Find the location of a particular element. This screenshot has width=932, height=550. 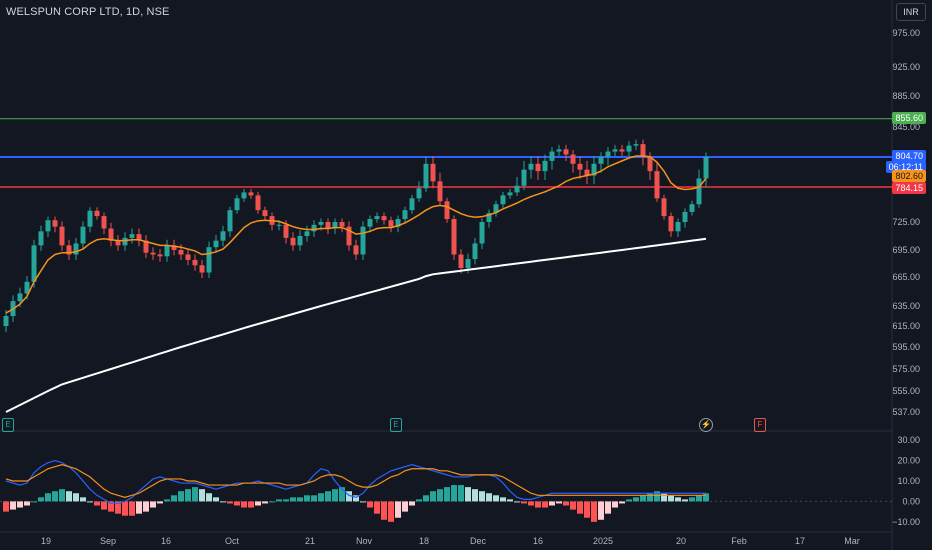

symbol-title: WELSPUN CORP LTD, 1D, NSE is located at coordinates (88, 12).